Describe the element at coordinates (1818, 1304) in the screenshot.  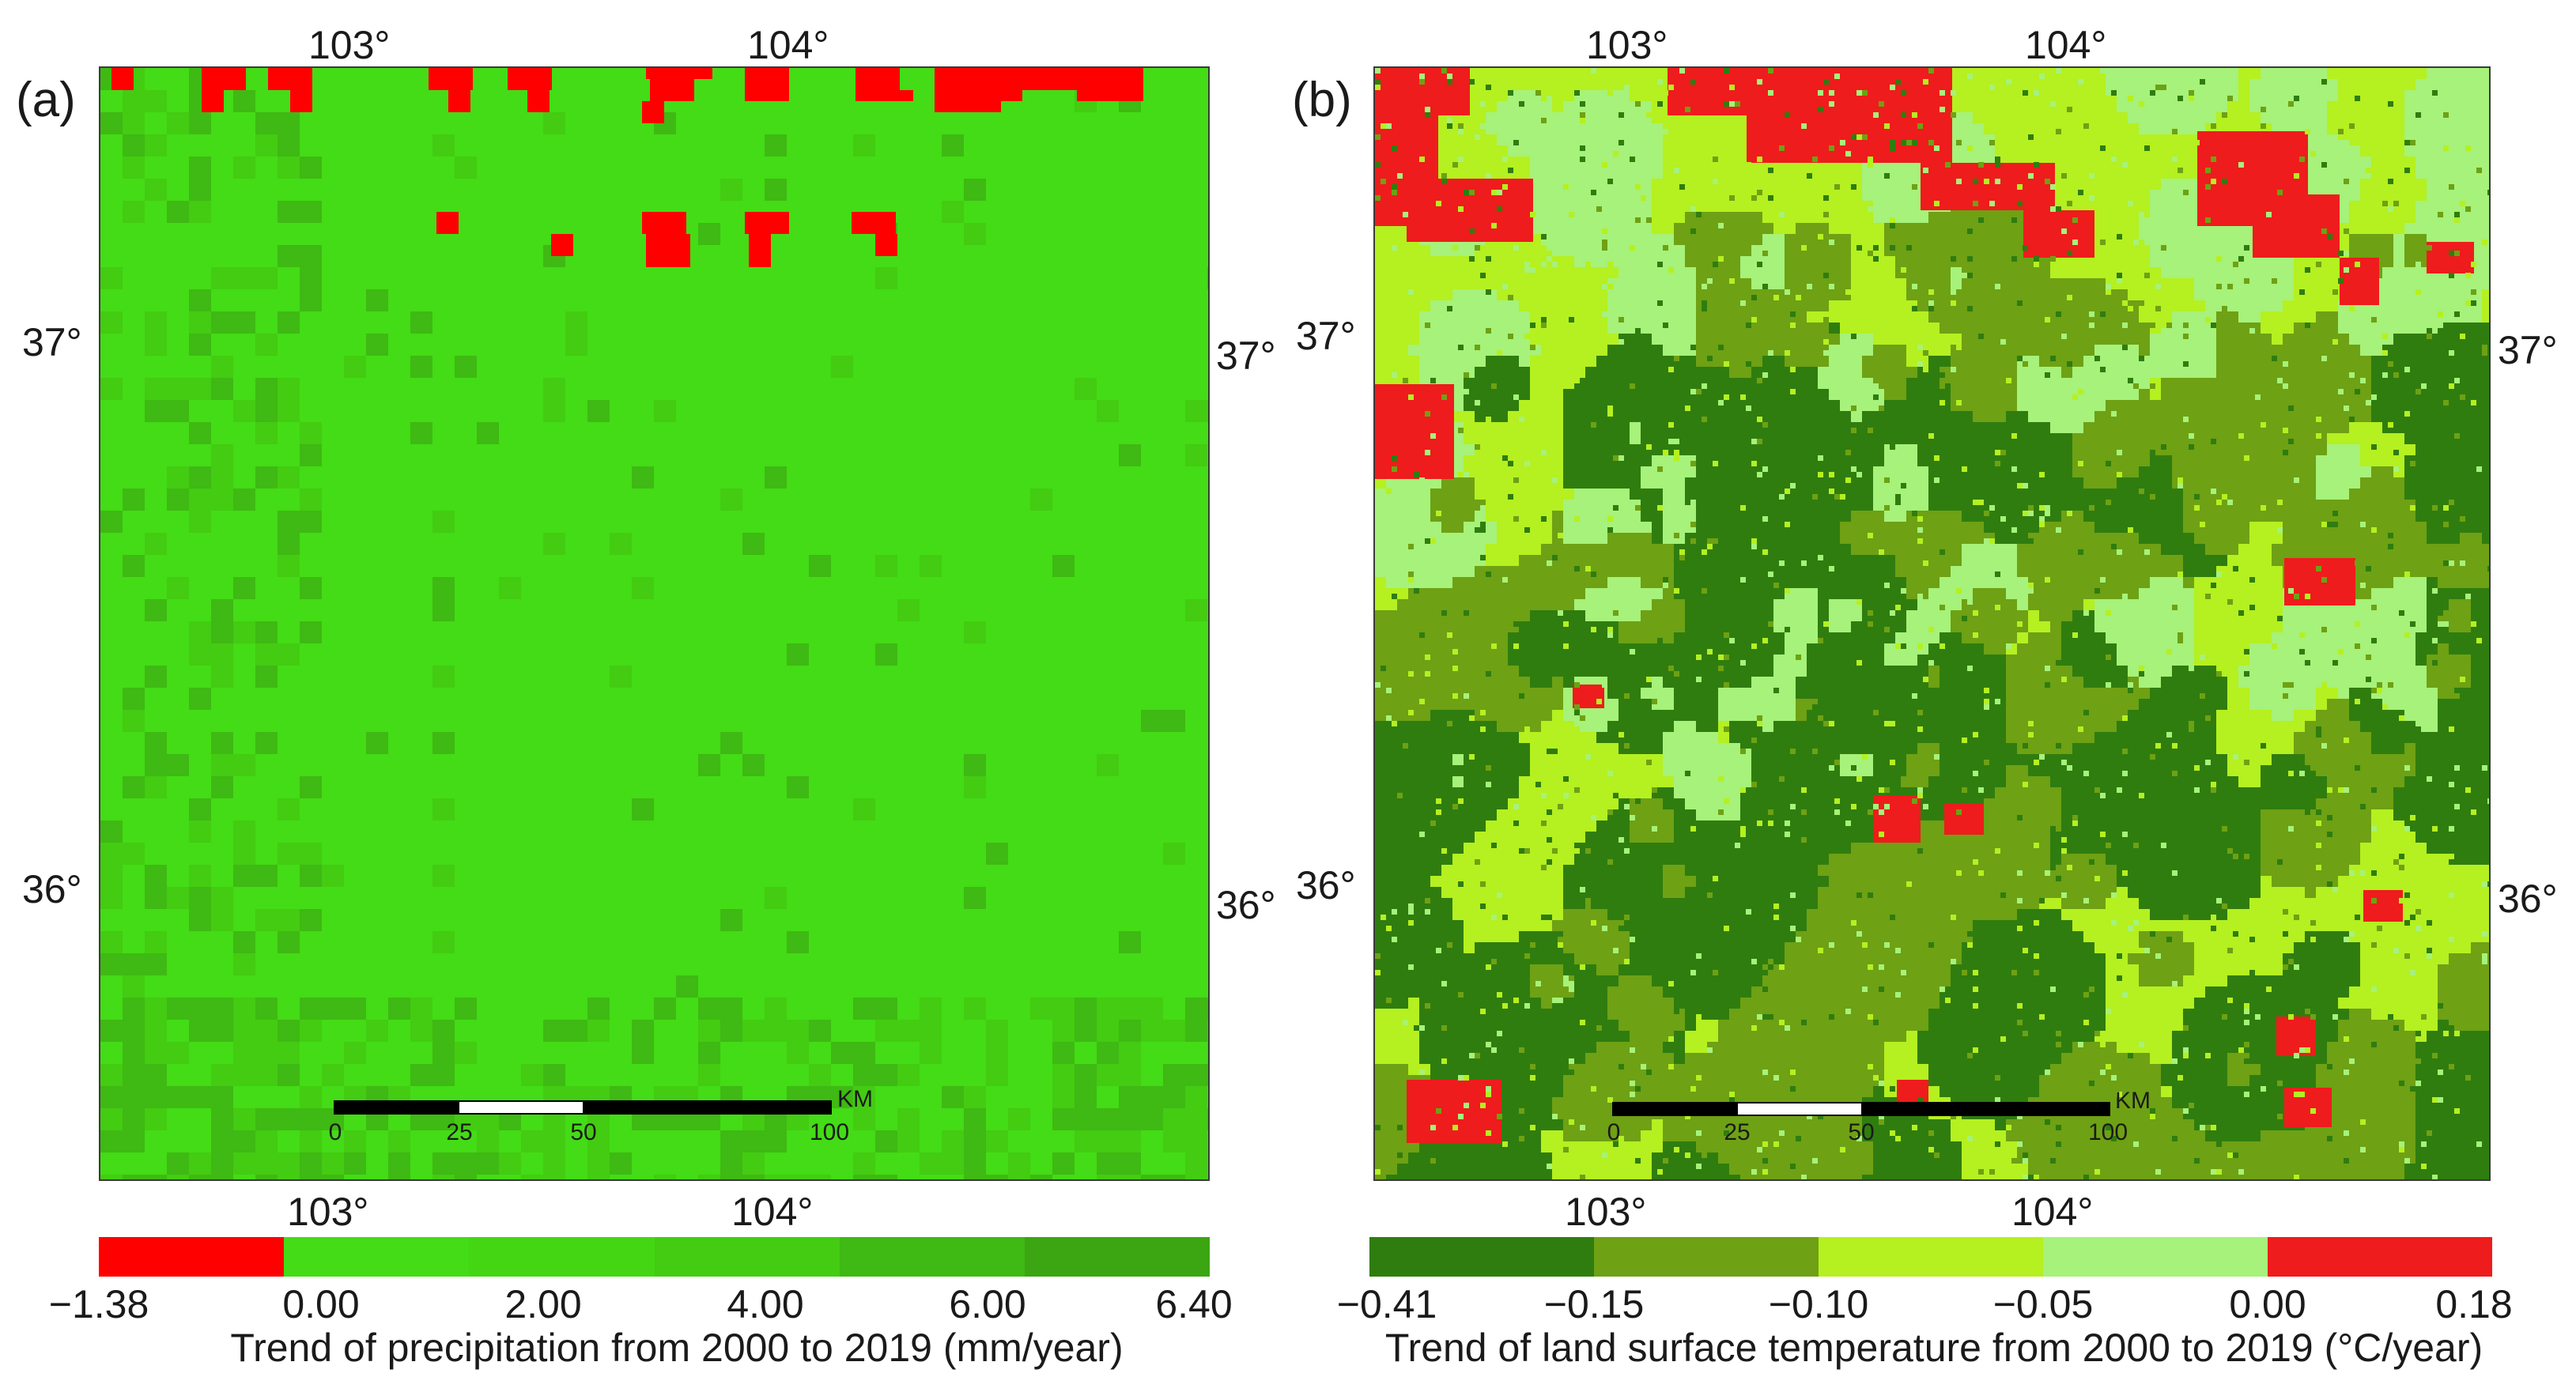
I see `colorbar-tick: −0.10` at that location.